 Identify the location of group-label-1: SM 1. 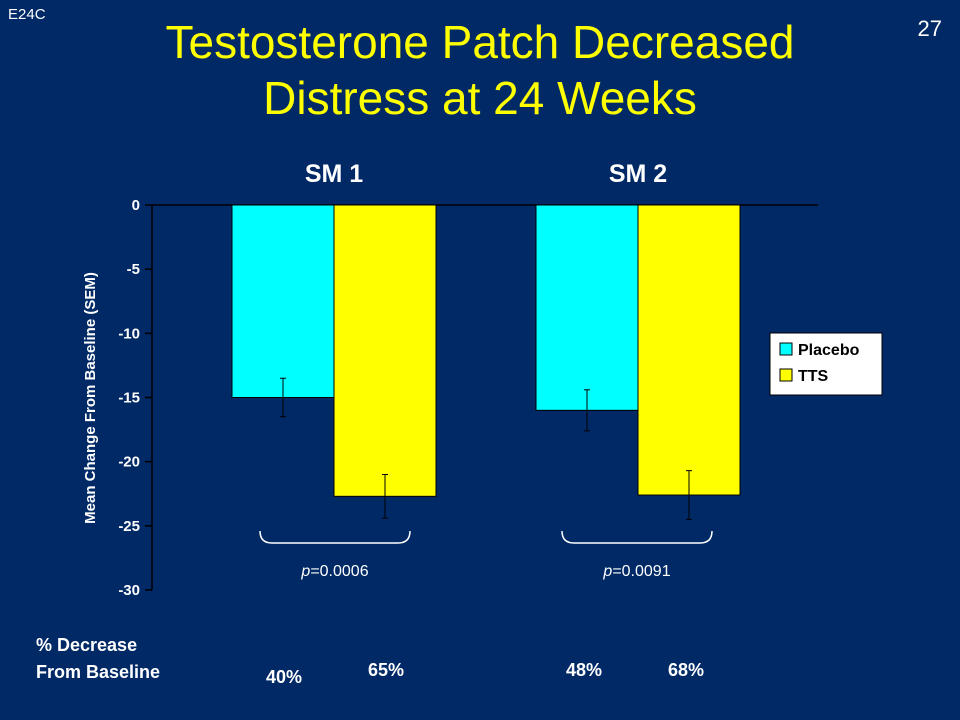
(334, 174).